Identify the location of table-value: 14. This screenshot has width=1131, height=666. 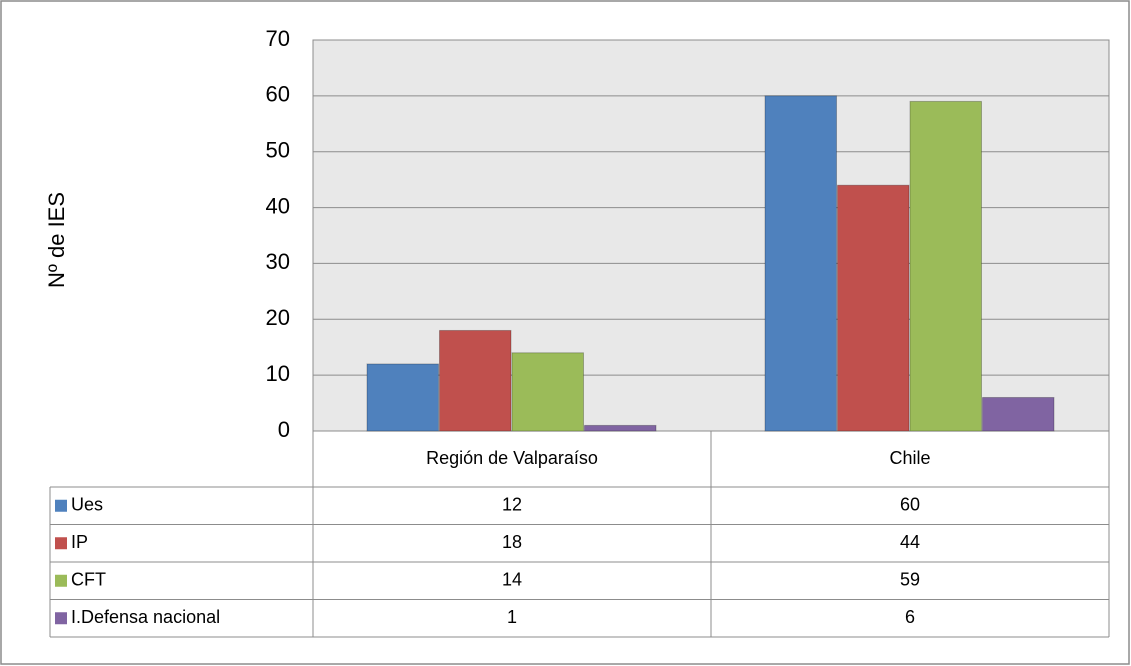
(512, 580).